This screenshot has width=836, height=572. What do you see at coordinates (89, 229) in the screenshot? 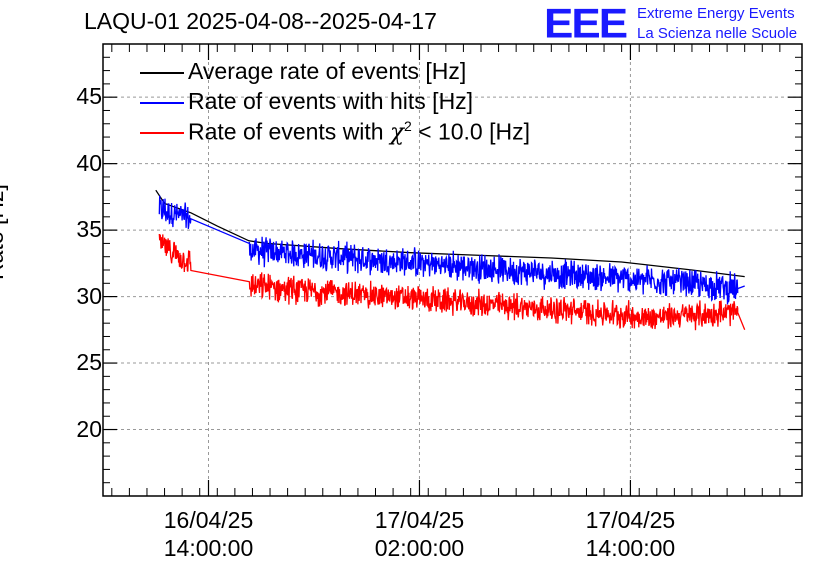
I see `y-tick-label-35: 35` at bounding box center [89, 229].